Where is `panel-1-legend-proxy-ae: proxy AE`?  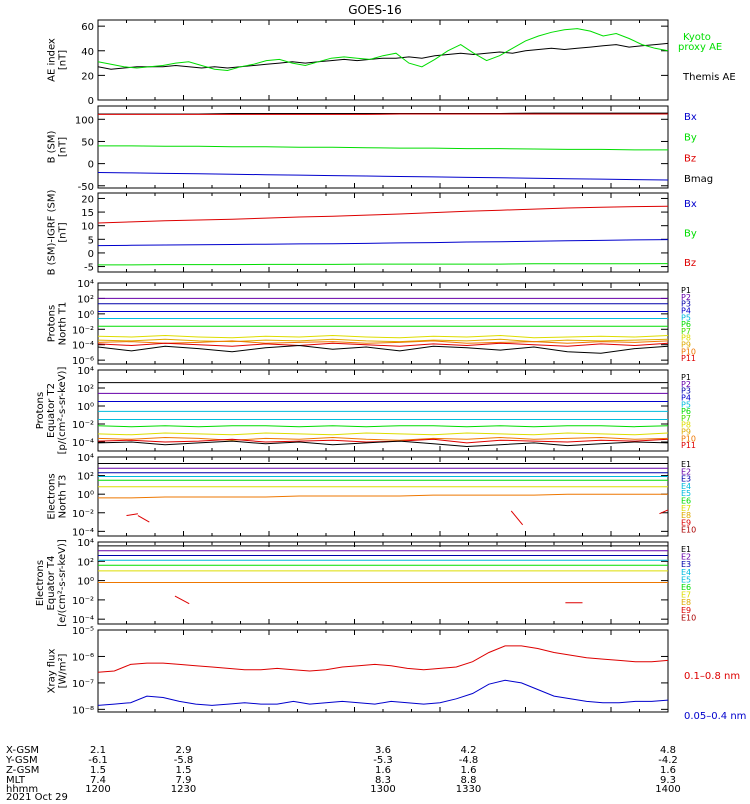 panel-1-legend-proxy-ae: proxy AE is located at coordinates (700, 47).